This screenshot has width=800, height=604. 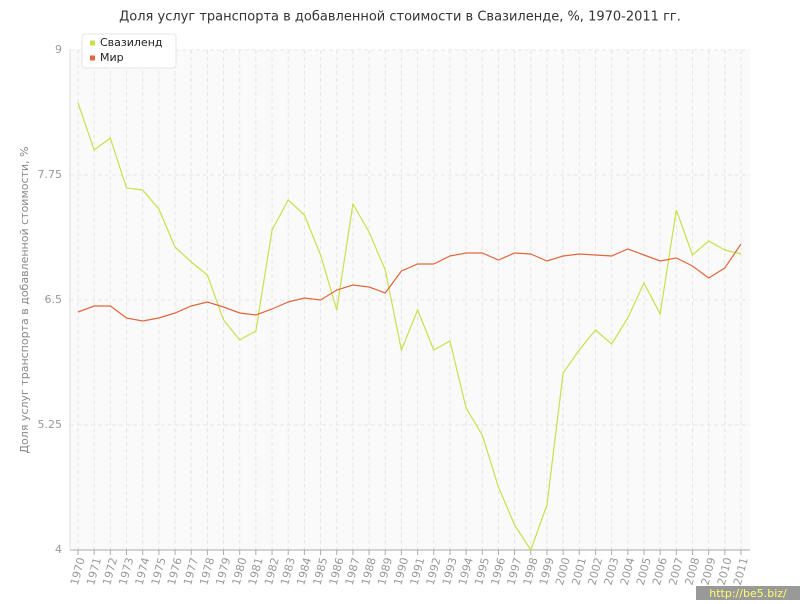 What do you see at coordinates (409, 282) in the screenshot?
I see `series-line` at bounding box center [409, 282].